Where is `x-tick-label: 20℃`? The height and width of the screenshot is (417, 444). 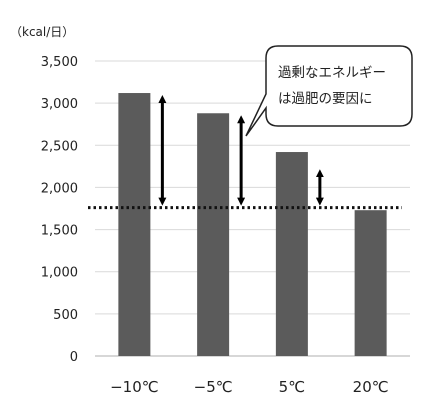 x-tick-label: 20℃ is located at coordinates (371, 387).